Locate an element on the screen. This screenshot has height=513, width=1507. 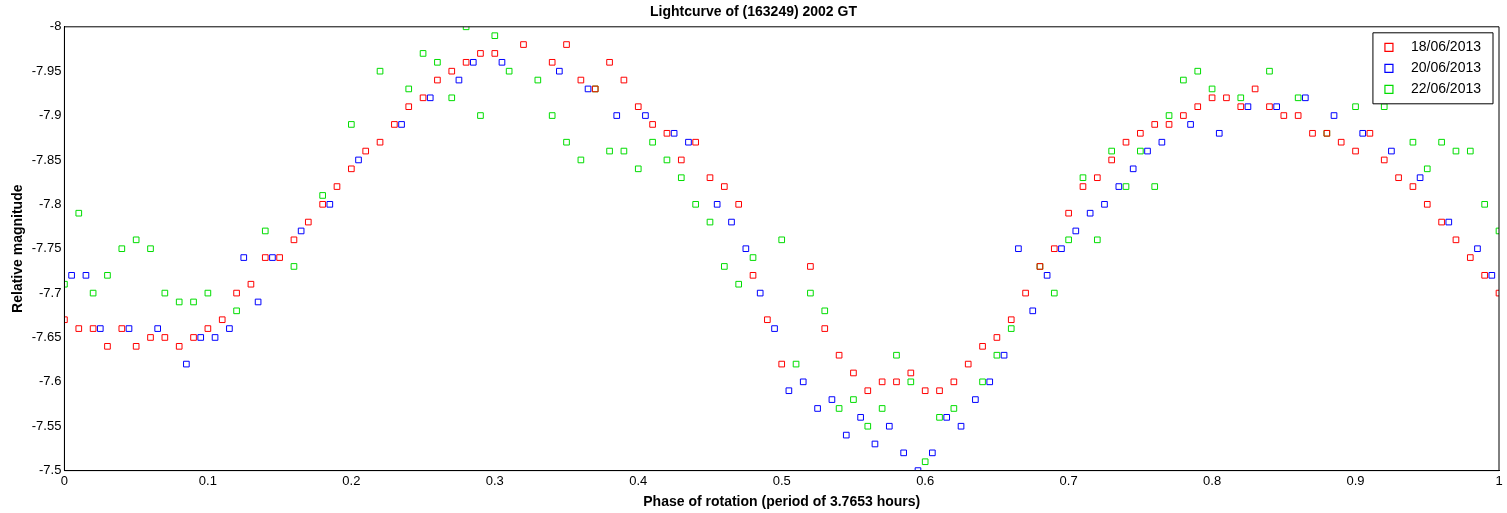
x-tick-label: 0.4 is located at coordinates (638, 480).